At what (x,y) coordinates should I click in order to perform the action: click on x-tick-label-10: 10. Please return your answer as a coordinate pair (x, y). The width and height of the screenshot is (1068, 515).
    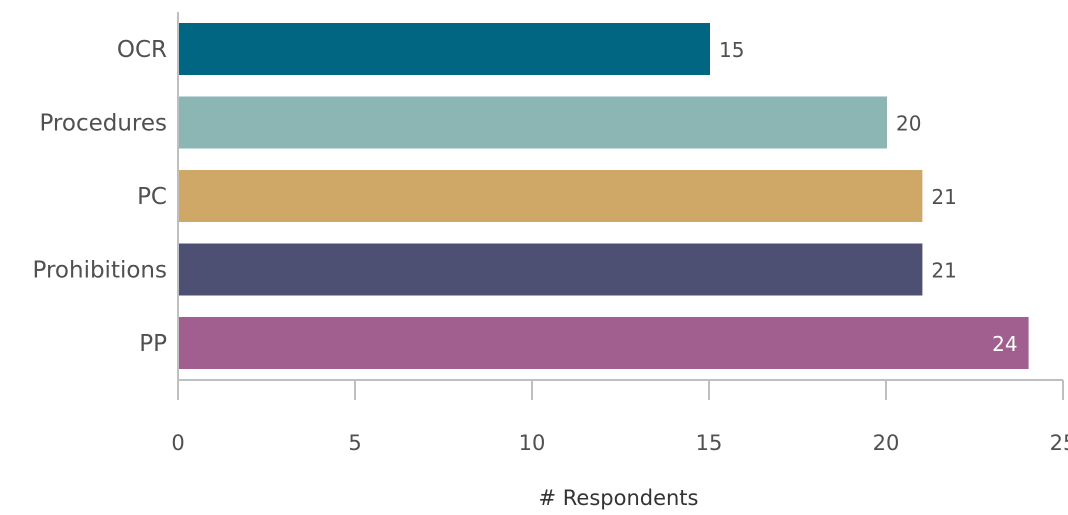
    Looking at the image, I should click on (532, 443).